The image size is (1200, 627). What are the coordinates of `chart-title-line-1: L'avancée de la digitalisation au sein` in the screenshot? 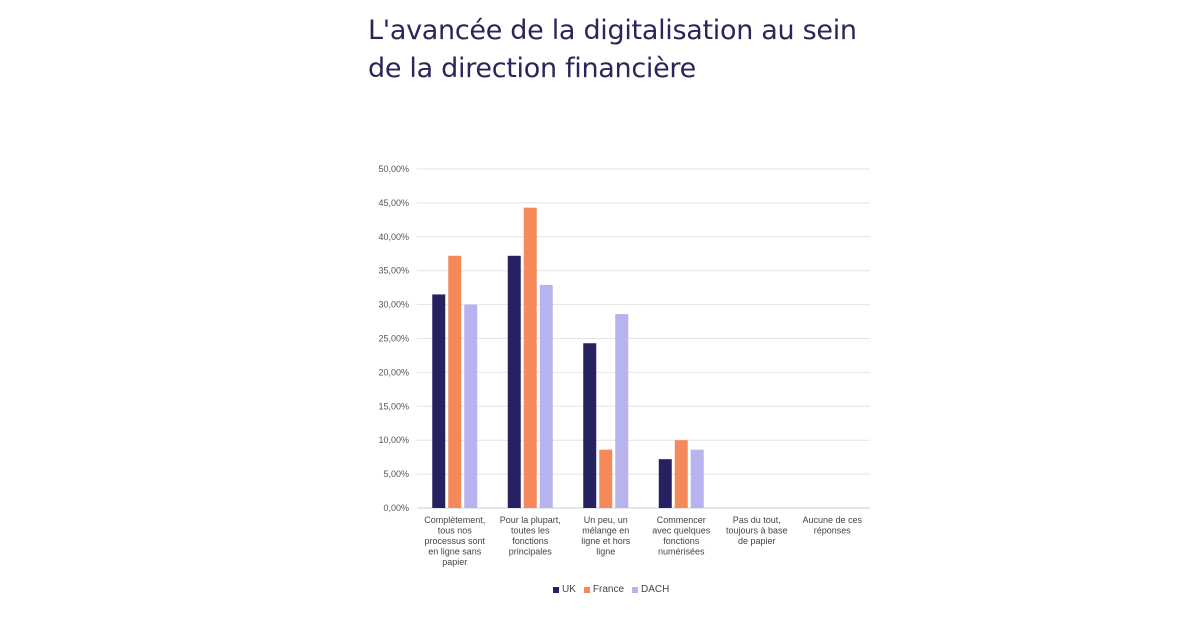 It's located at (612, 30).